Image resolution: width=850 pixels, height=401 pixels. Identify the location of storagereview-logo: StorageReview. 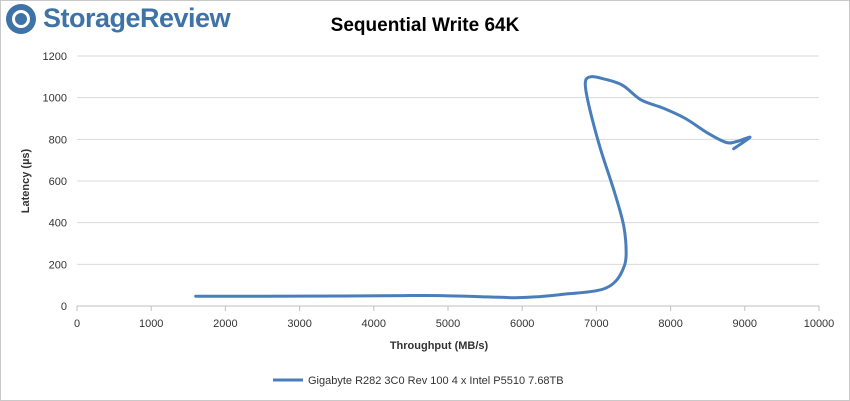
(118, 18).